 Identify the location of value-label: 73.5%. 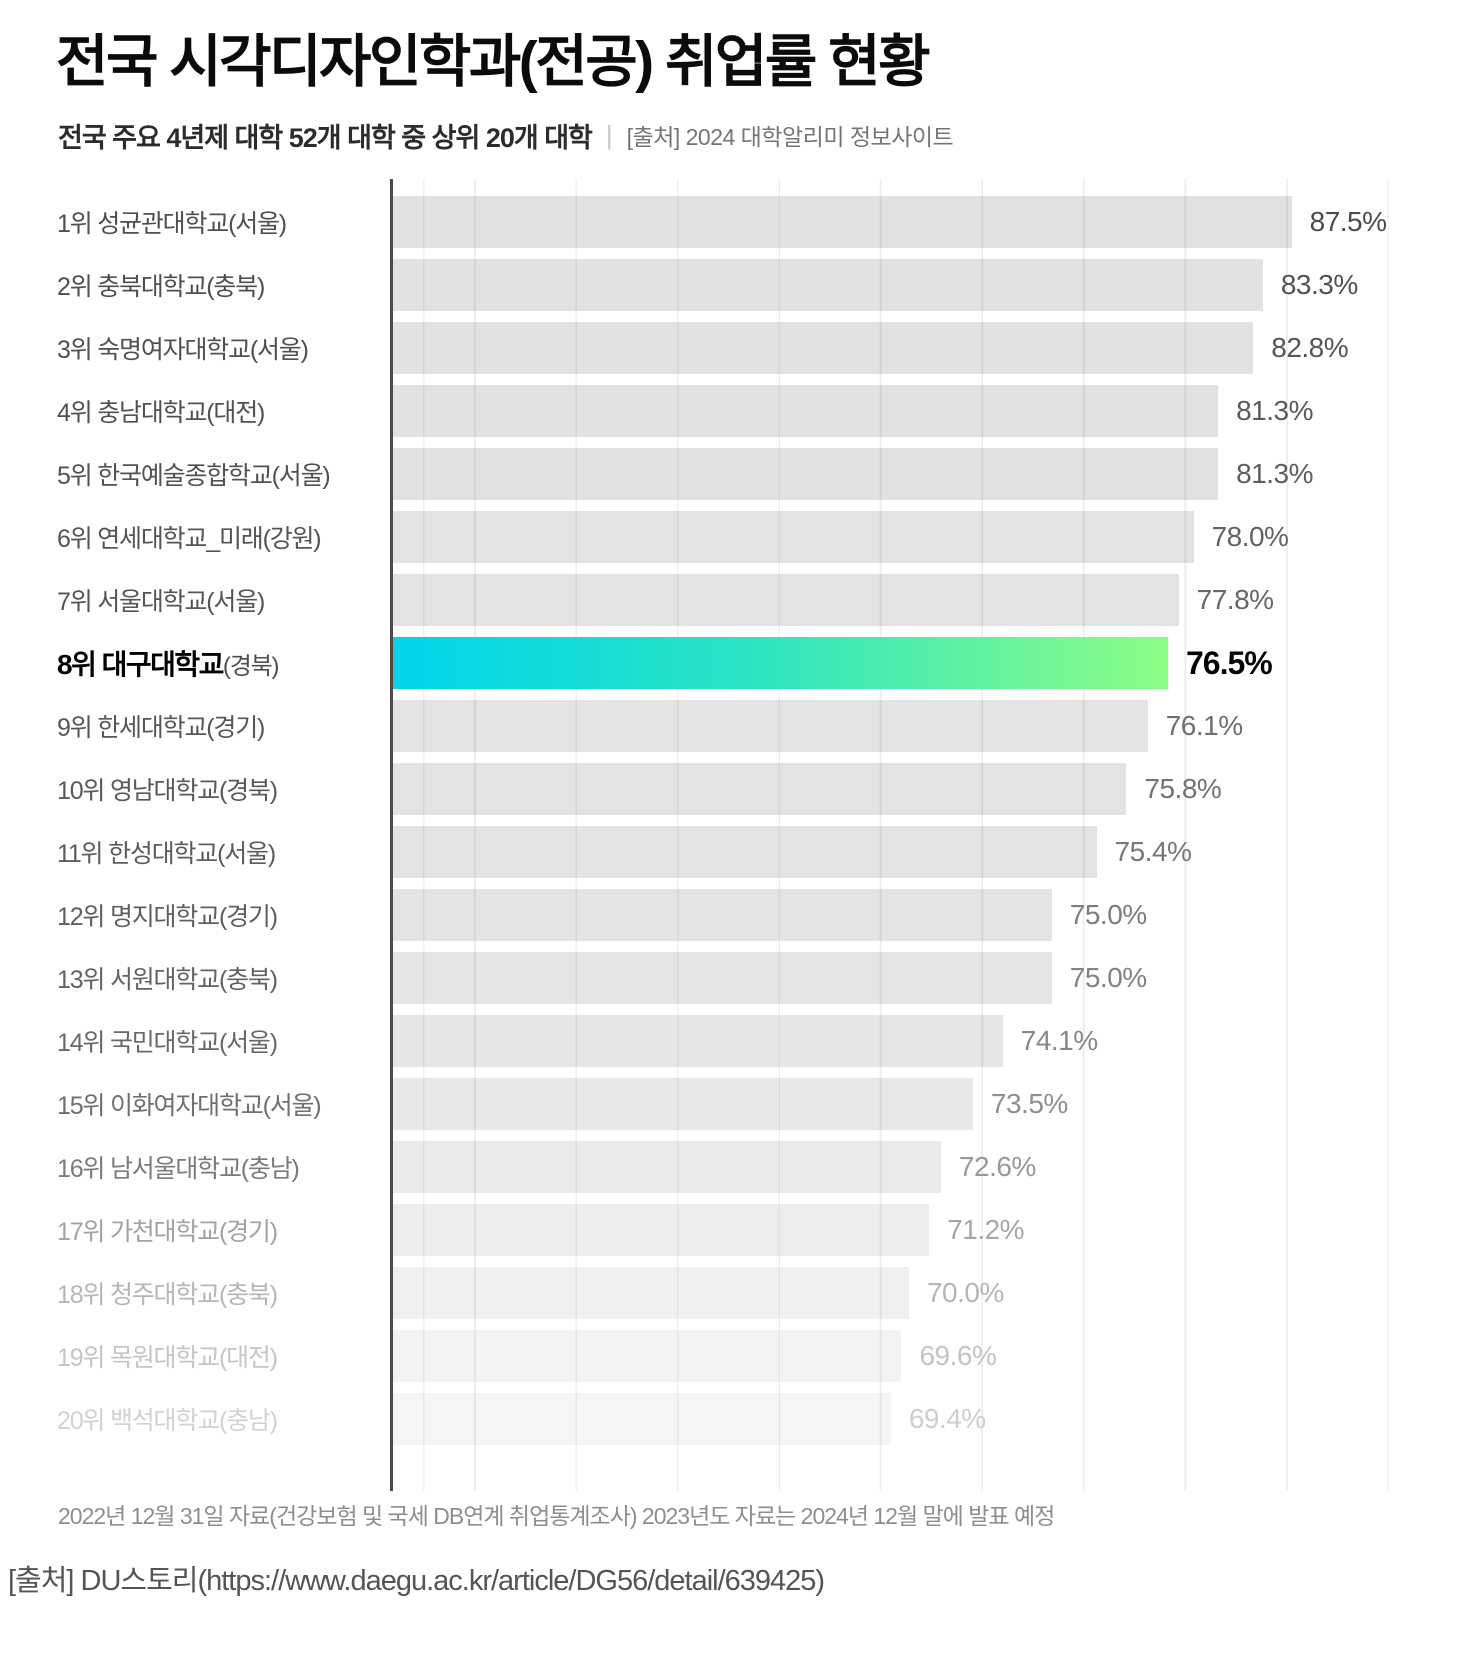
(1029, 1104).